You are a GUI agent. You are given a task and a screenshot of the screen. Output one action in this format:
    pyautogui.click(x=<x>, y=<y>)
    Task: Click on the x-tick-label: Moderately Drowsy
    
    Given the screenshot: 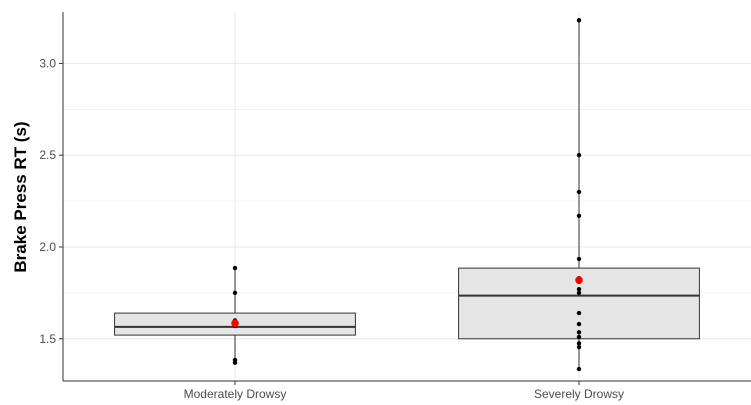 What is the action you would take?
    pyautogui.click(x=235, y=394)
    